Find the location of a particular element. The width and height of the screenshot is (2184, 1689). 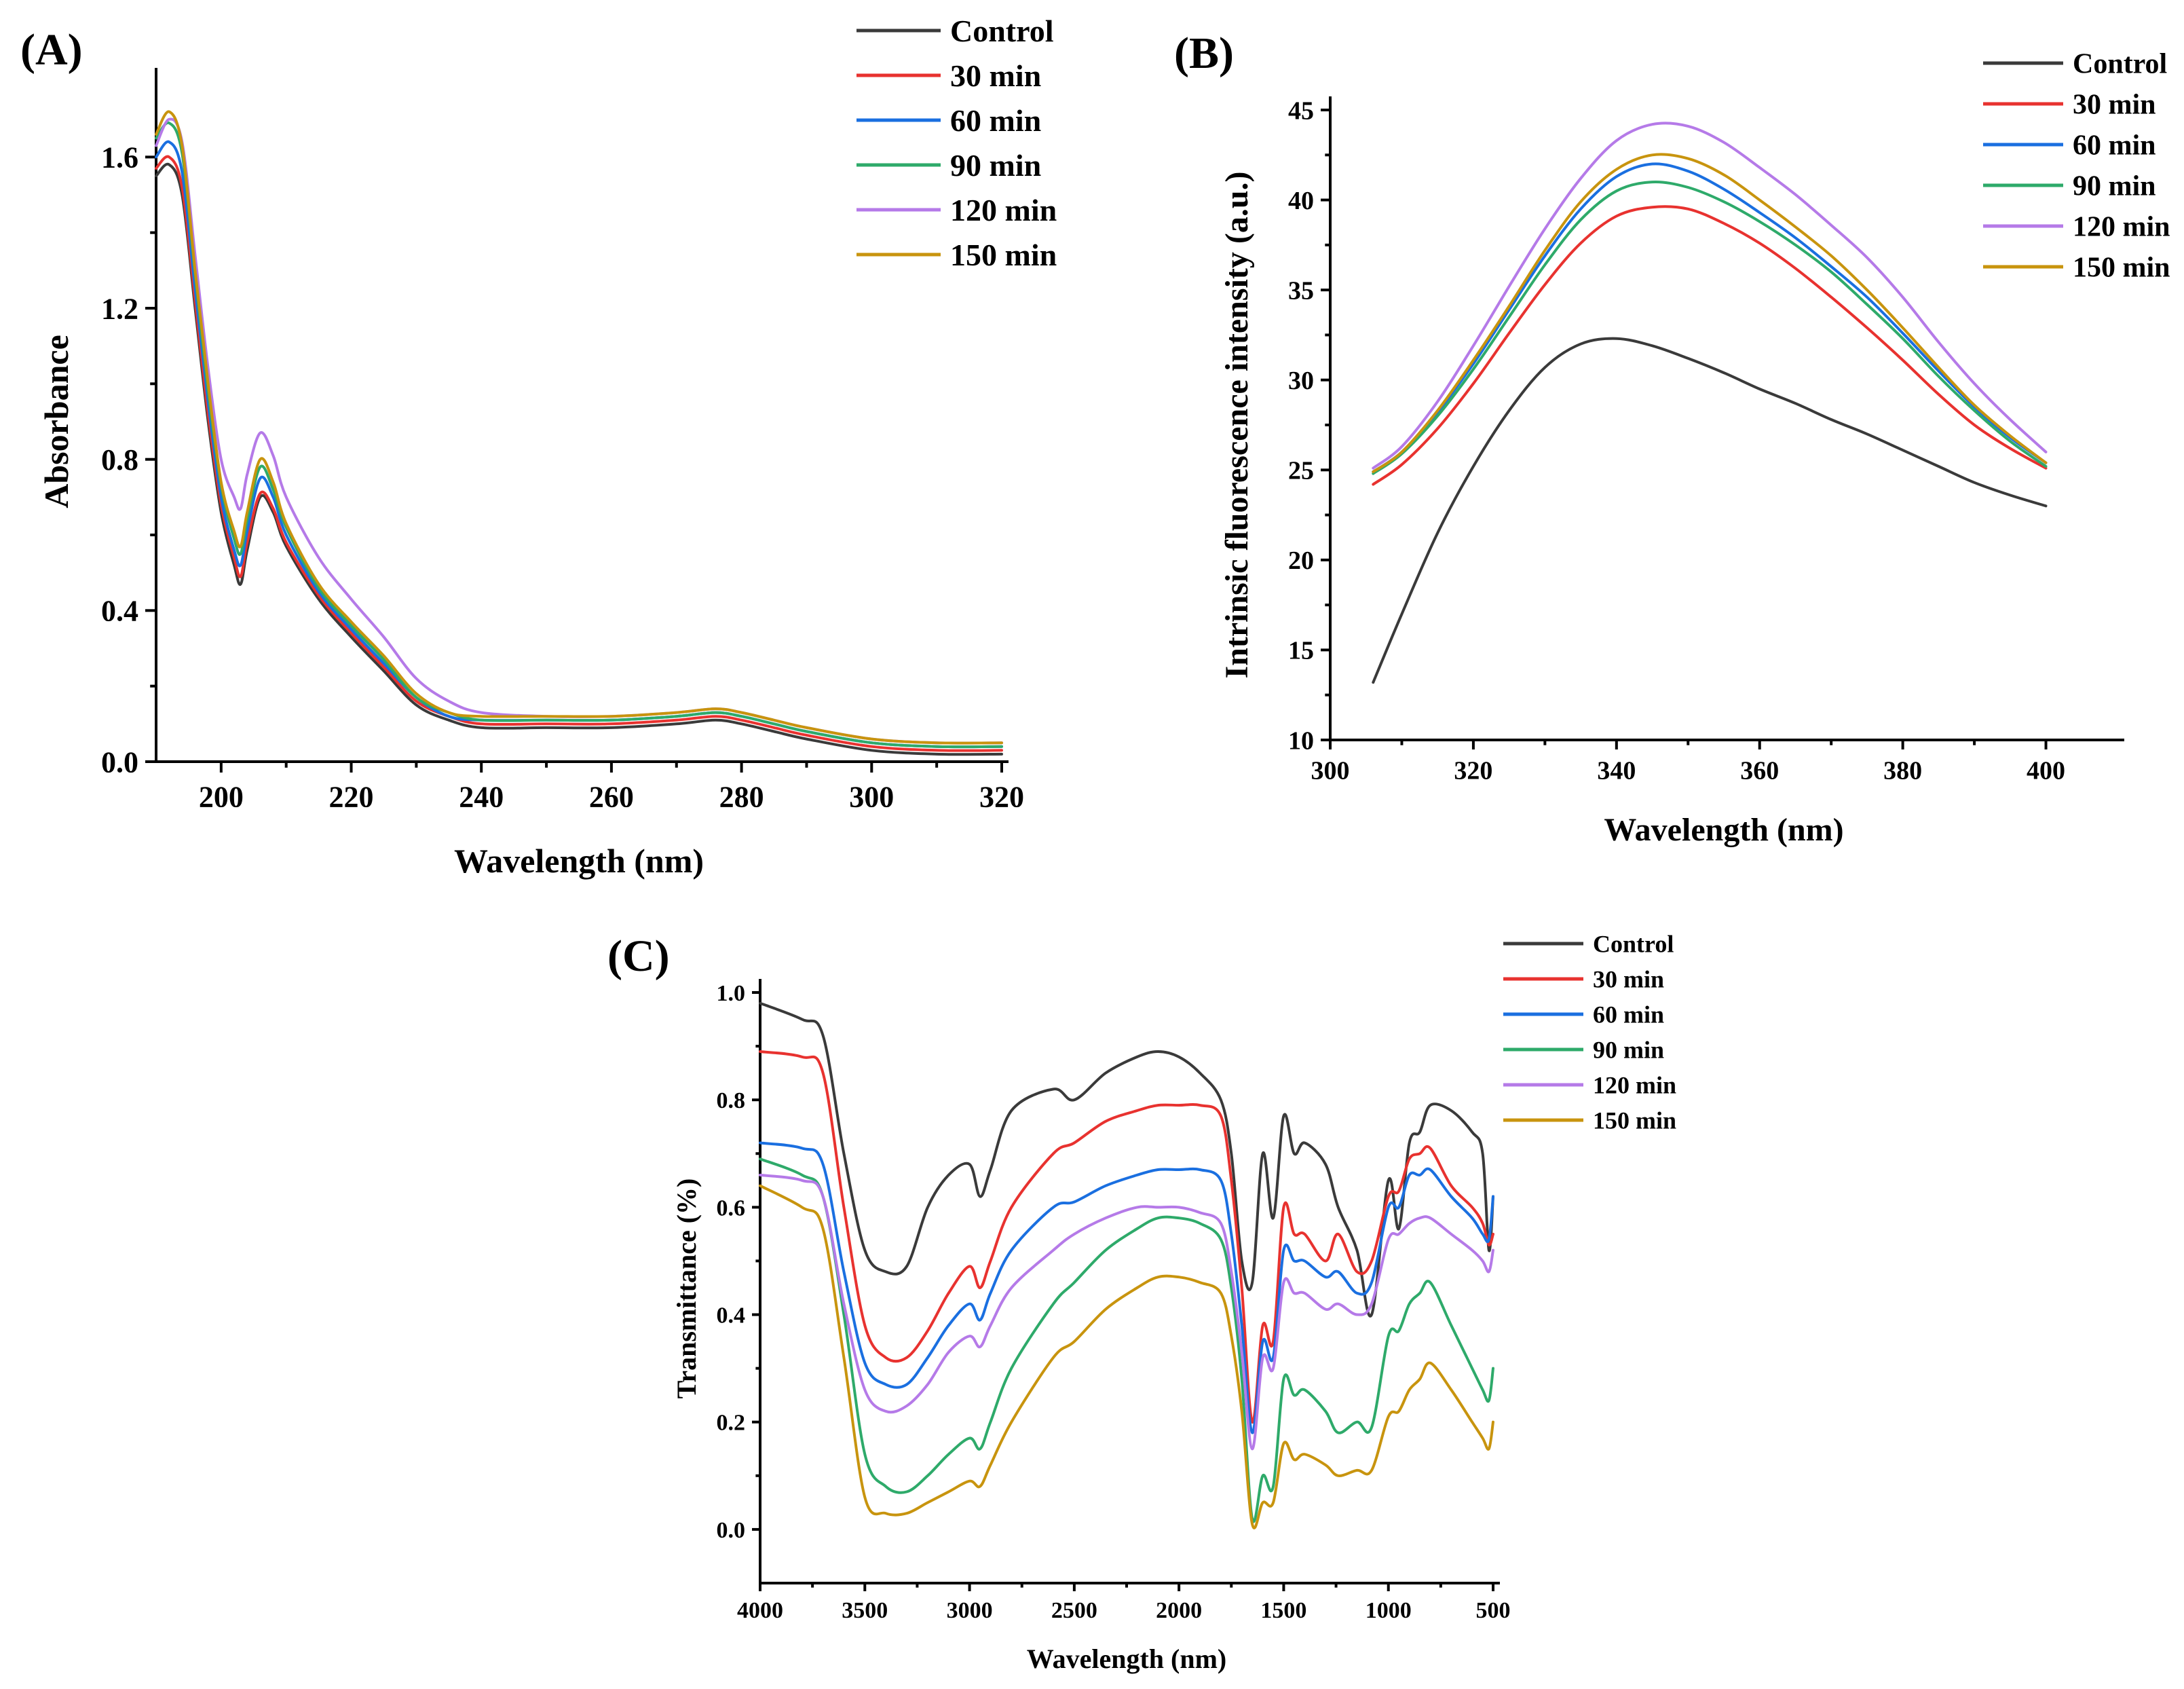

x-tick-label: 220 is located at coordinates (351, 797).